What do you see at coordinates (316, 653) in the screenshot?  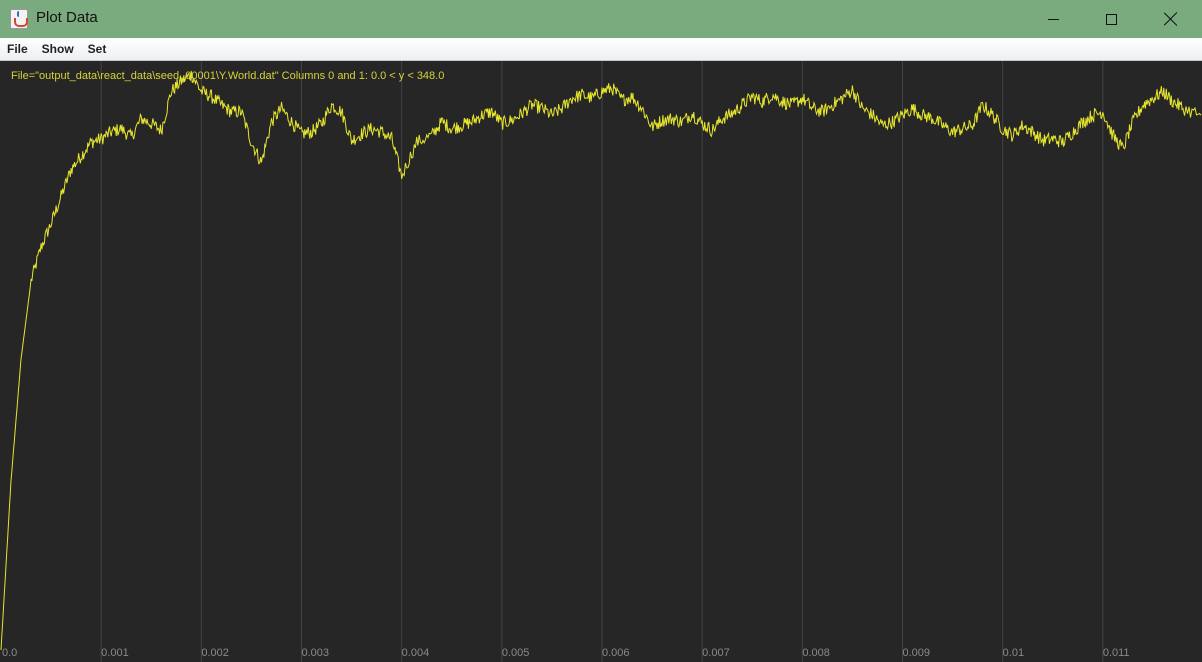 I see `x-tick-label: 0.003` at bounding box center [316, 653].